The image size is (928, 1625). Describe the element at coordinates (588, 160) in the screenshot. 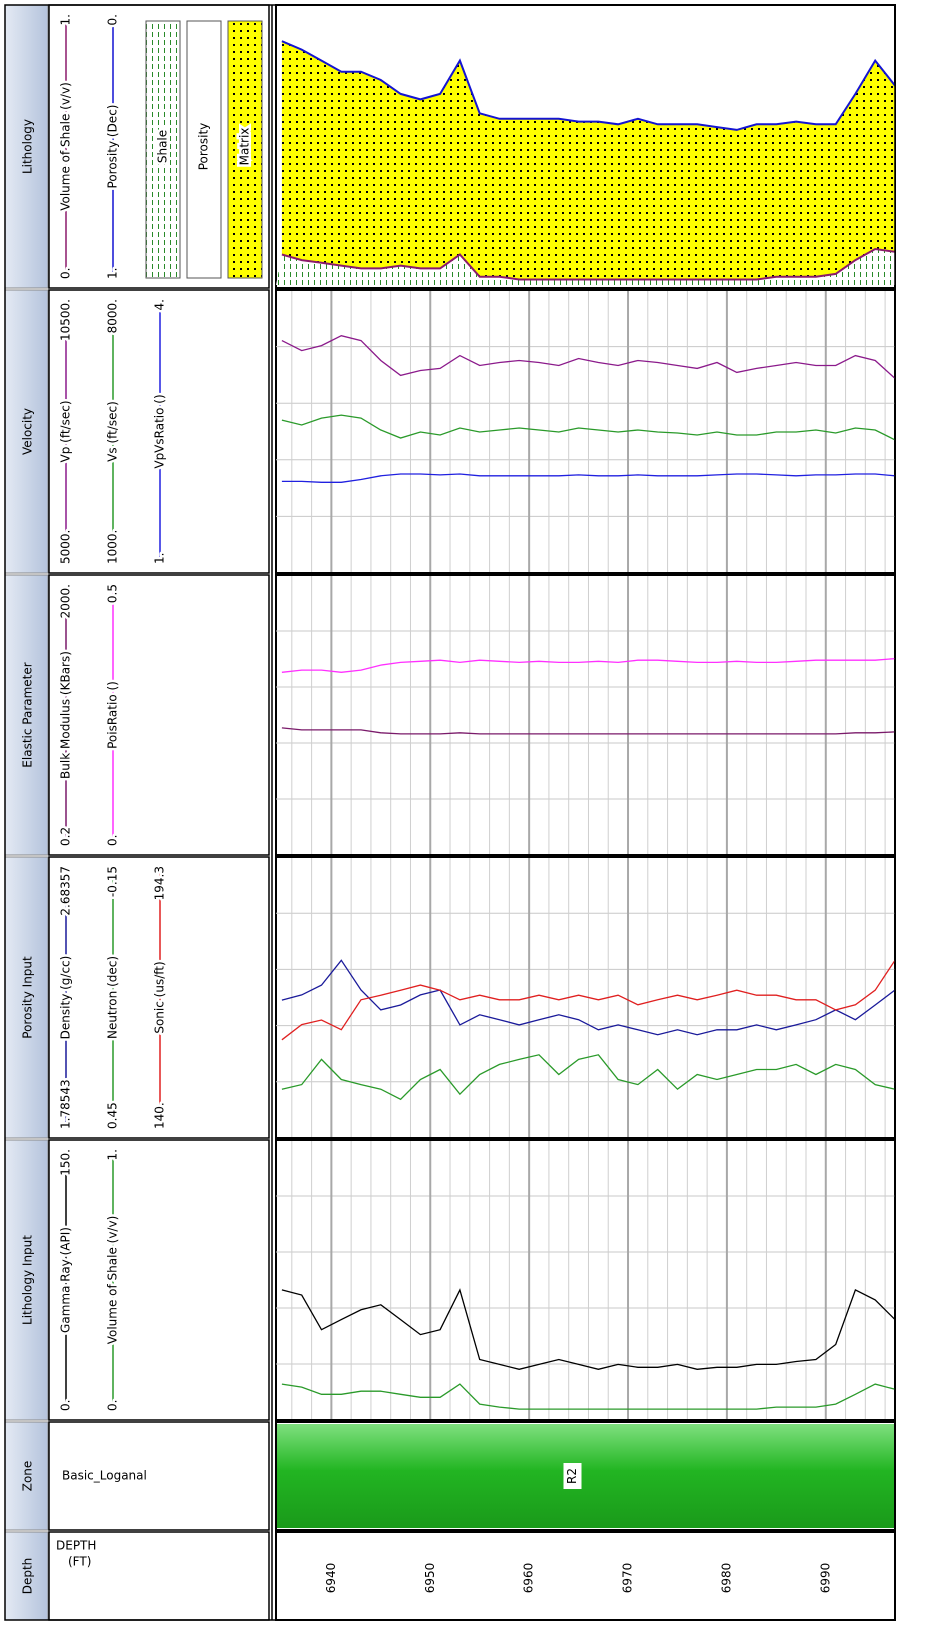

I see `matrix-fill` at that location.